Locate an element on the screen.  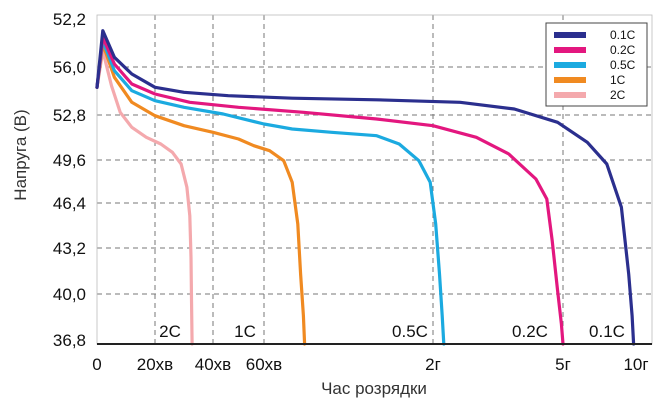
series-line-2C is located at coordinates (144, 197).